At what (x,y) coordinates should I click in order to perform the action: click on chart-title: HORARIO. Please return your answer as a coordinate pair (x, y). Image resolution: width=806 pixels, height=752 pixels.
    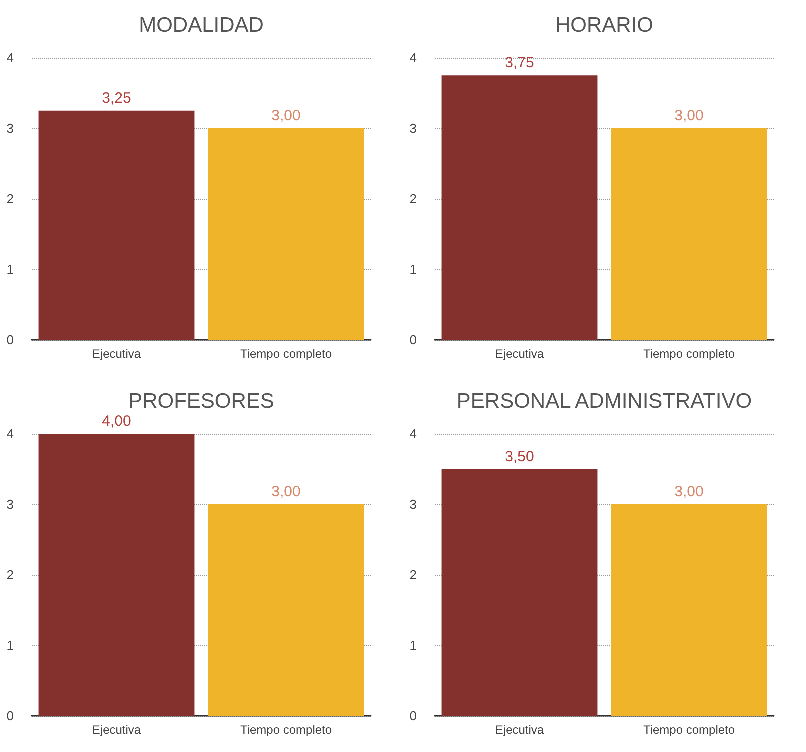
    Looking at the image, I should click on (604, 25).